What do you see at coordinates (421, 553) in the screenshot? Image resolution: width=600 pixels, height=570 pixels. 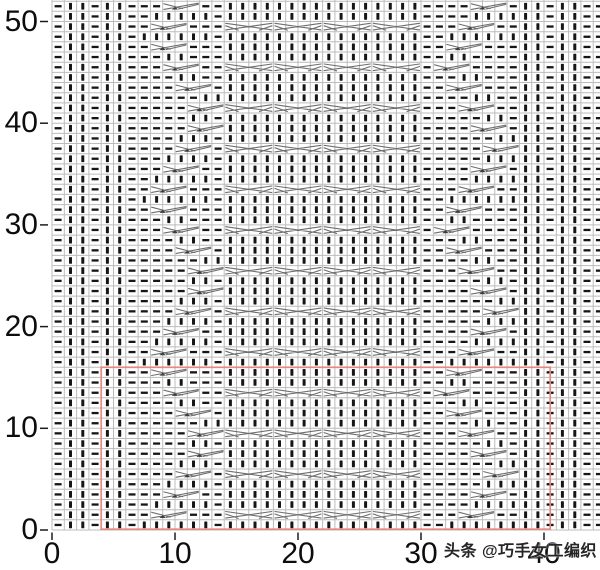 I see `x-axis-label: 30` at bounding box center [421, 553].